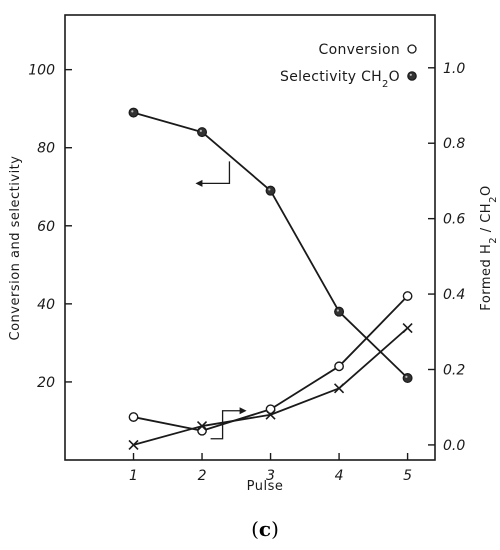 This screenshot has height=550, width=500. I want to click on x-tick-label: 1, so click(133, 476).